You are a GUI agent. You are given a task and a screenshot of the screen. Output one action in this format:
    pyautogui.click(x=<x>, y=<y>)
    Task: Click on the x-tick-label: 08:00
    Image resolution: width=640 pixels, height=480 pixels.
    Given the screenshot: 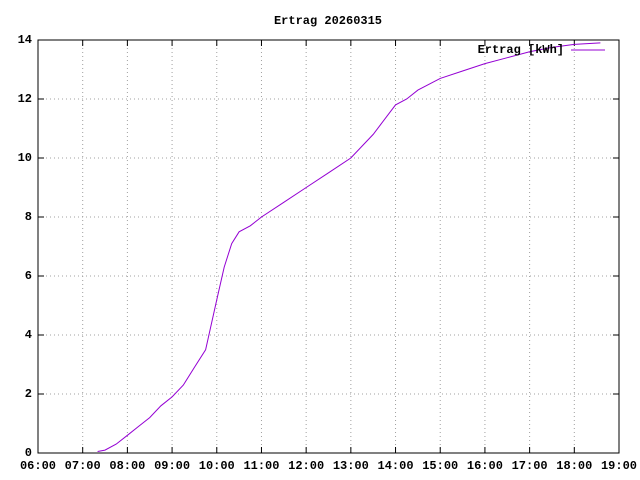 What is the action you would take?
    pyautogui.click(x=127, y=466)
    